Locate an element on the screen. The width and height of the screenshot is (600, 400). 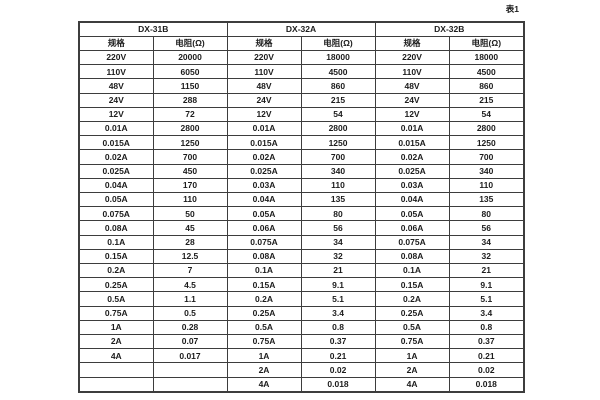
table-row: 0.75A 0.5 0.25A 3.4 0.25A 3.4 is located at coordinates (301, 313).